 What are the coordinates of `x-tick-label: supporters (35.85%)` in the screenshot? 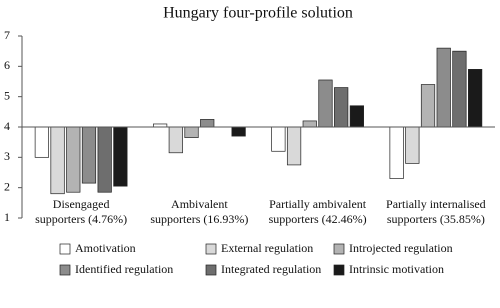 It's located at (436, 219).